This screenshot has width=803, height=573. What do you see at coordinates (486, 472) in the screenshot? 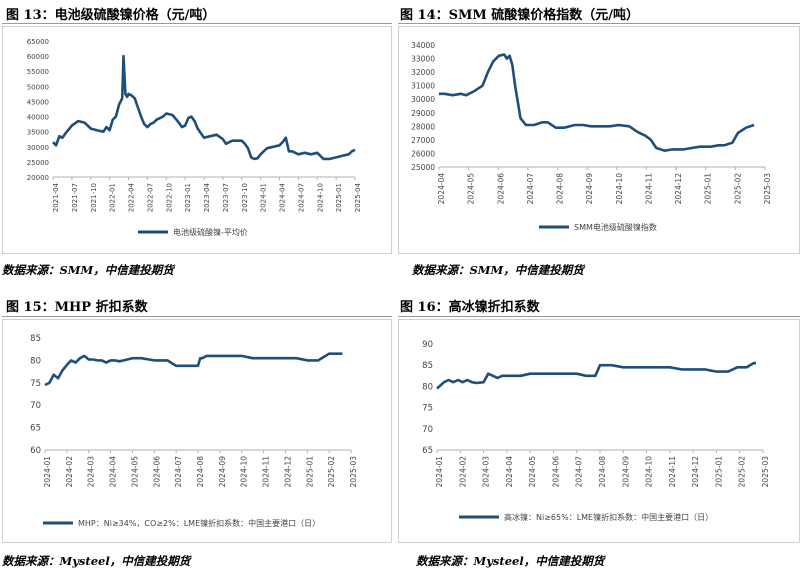
I see `x-tick-label: 2024-03` at bounding box center [486, 472].